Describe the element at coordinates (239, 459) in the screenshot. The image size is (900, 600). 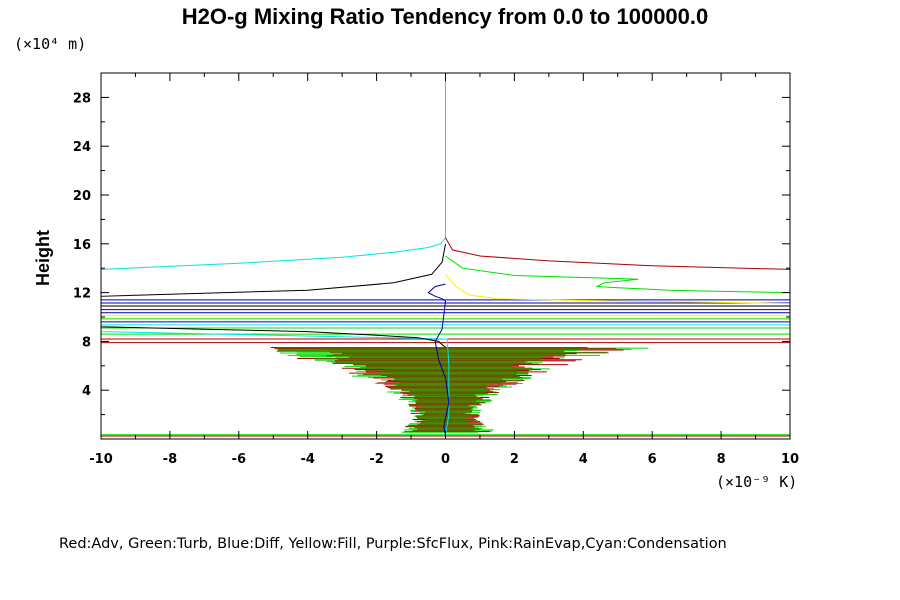
I see `x-tick-label: -6` at that location.